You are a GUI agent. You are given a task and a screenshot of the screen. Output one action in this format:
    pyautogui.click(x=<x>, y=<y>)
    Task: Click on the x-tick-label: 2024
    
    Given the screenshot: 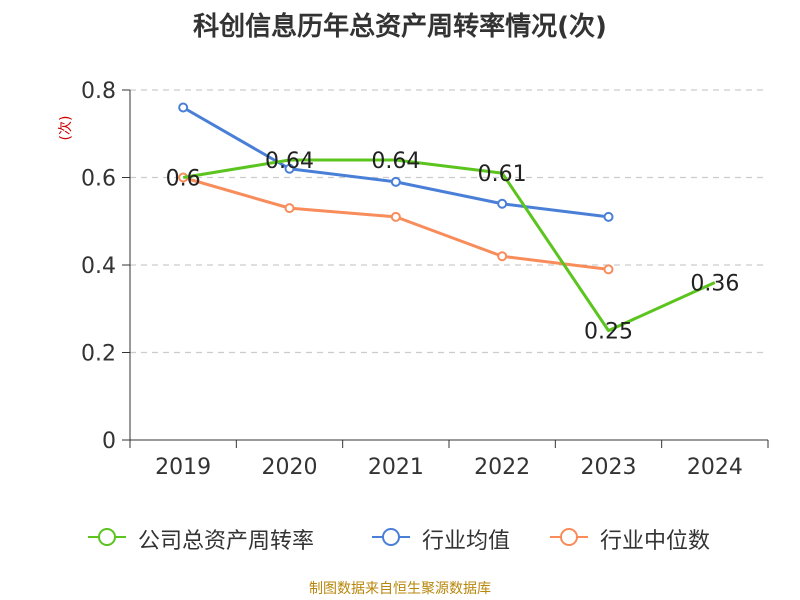 What is the action you would take?
    pyautogui.click(x=715, y=467)
    